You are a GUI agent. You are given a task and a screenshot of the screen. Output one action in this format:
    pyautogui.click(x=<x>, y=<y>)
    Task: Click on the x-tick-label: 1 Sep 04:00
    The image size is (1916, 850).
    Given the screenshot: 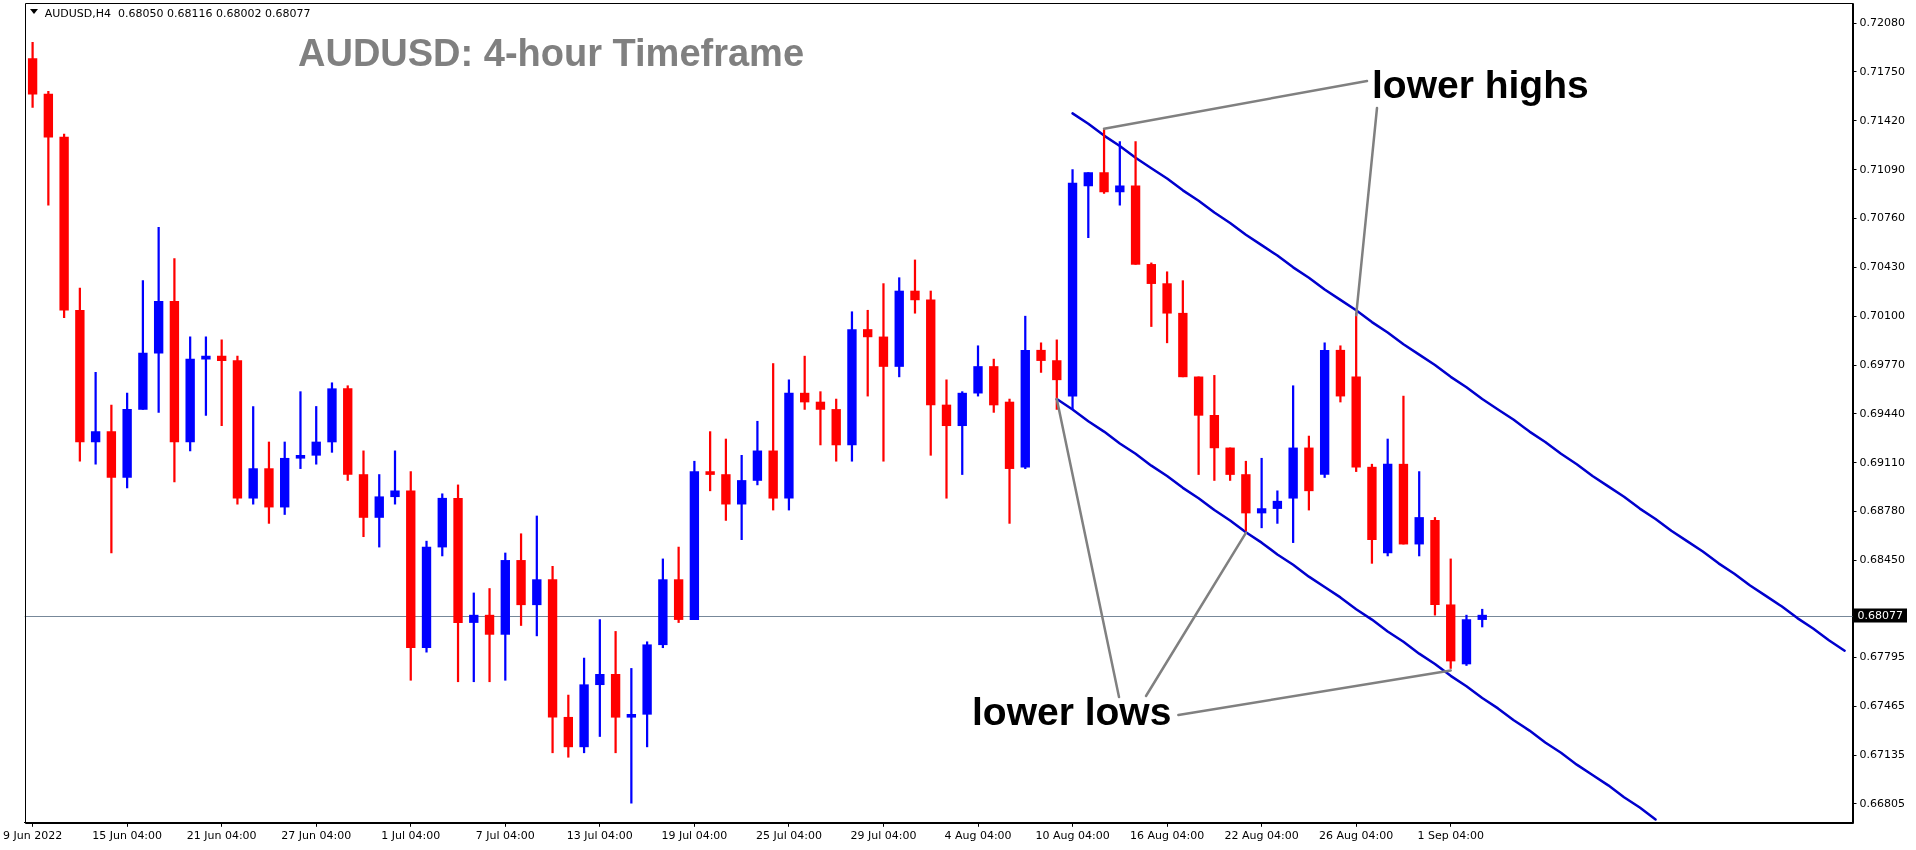 What is the action you would take?
    pyautogui.click(x=1450, y=836)
    